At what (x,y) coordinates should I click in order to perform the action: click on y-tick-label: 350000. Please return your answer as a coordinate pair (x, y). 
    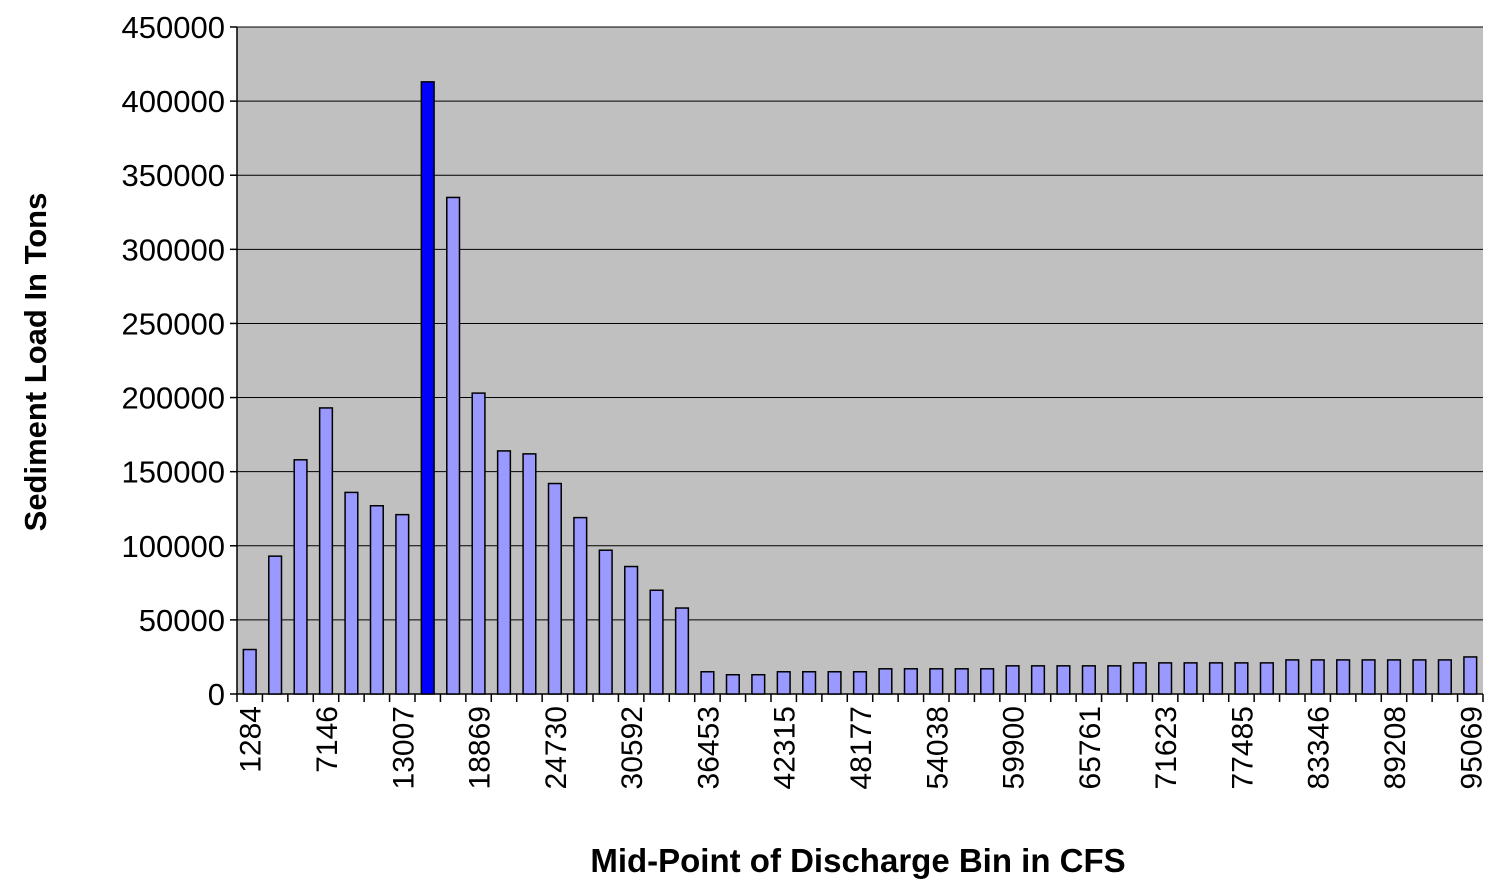
    Looking at the image, I should click on (173, 175).